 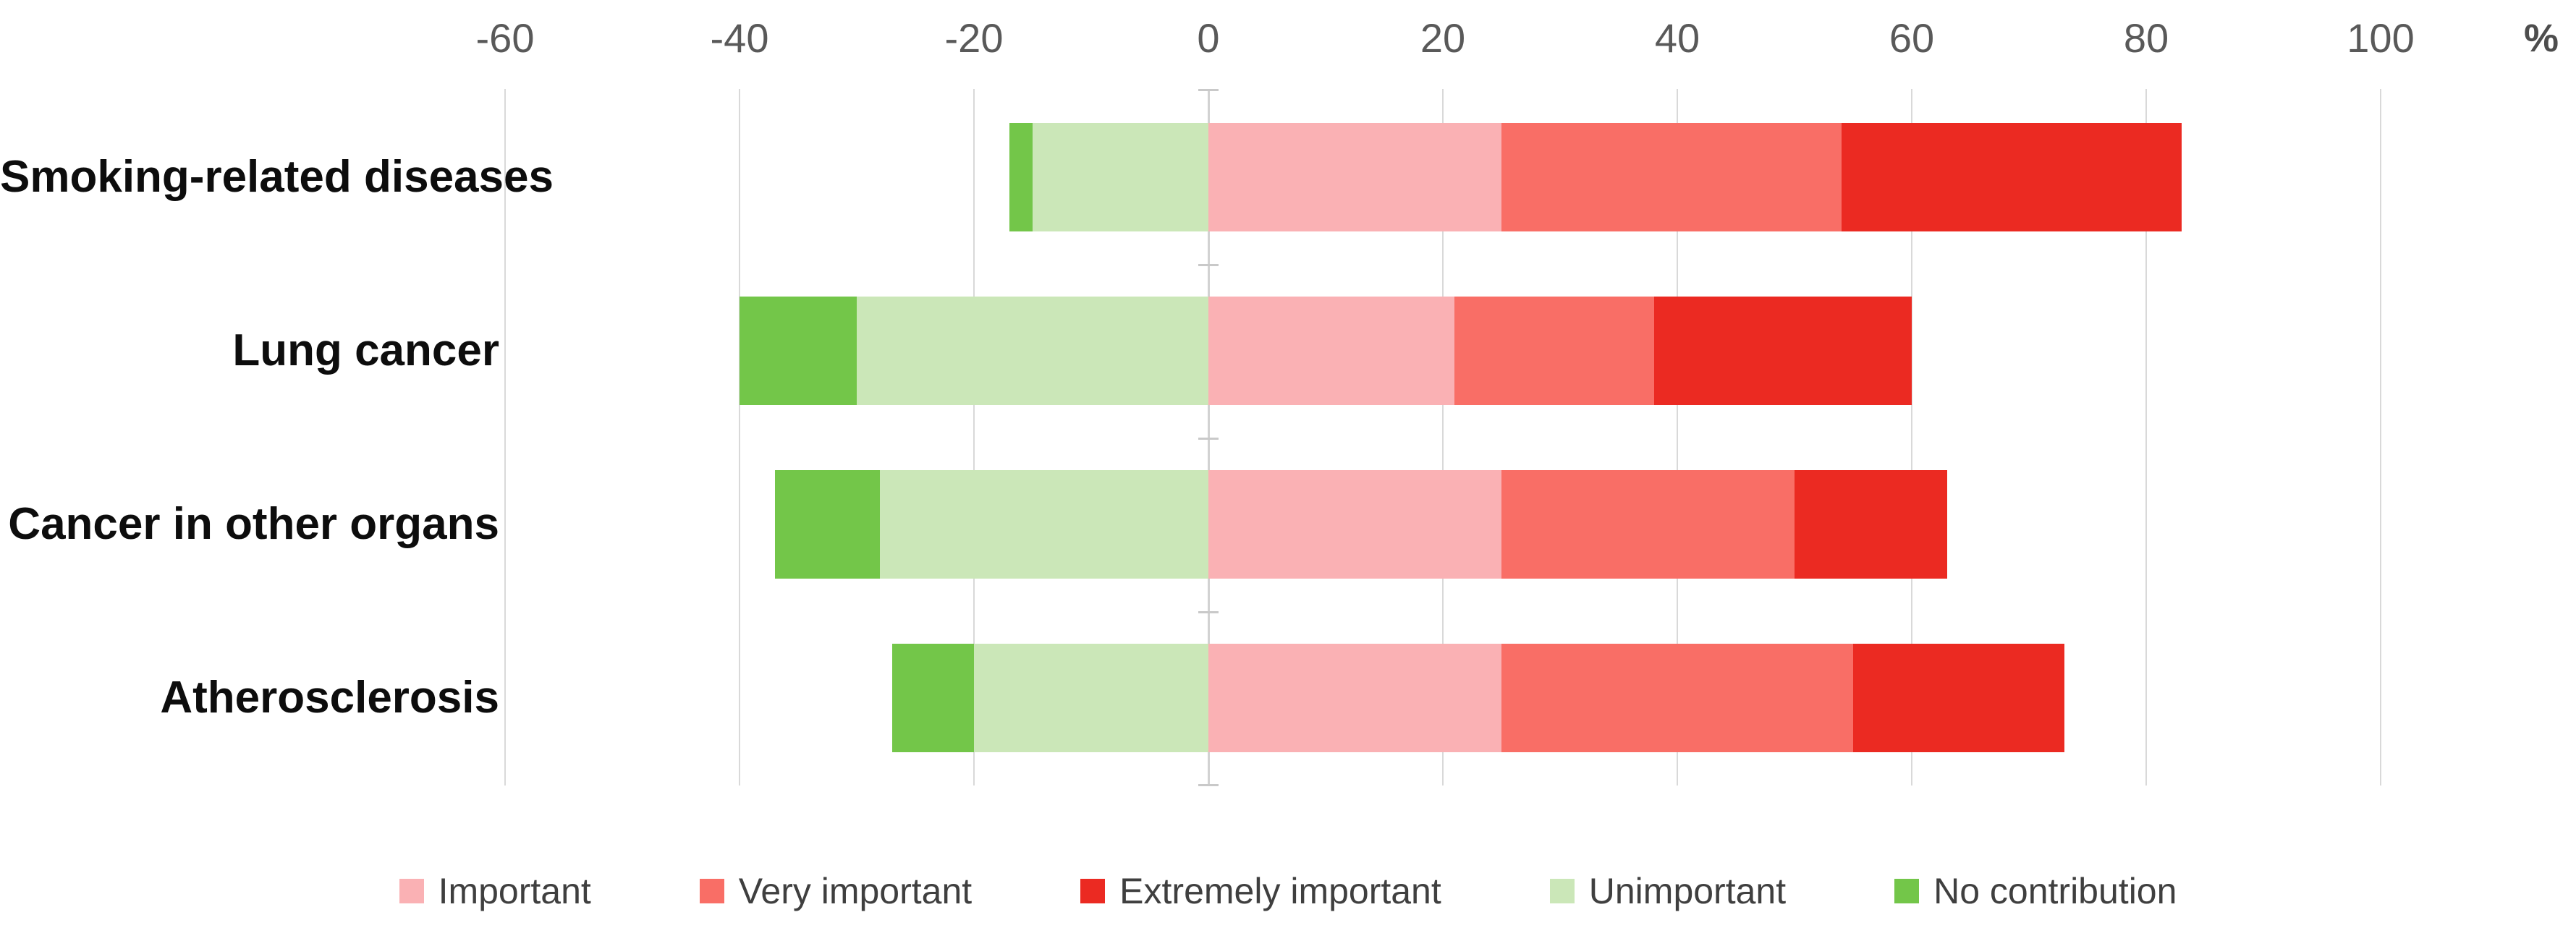 What do you see at coordinates (1208, 38) in the screenshot?
I see `axis-tick-label: 0` at bounding box center [1208, 38].